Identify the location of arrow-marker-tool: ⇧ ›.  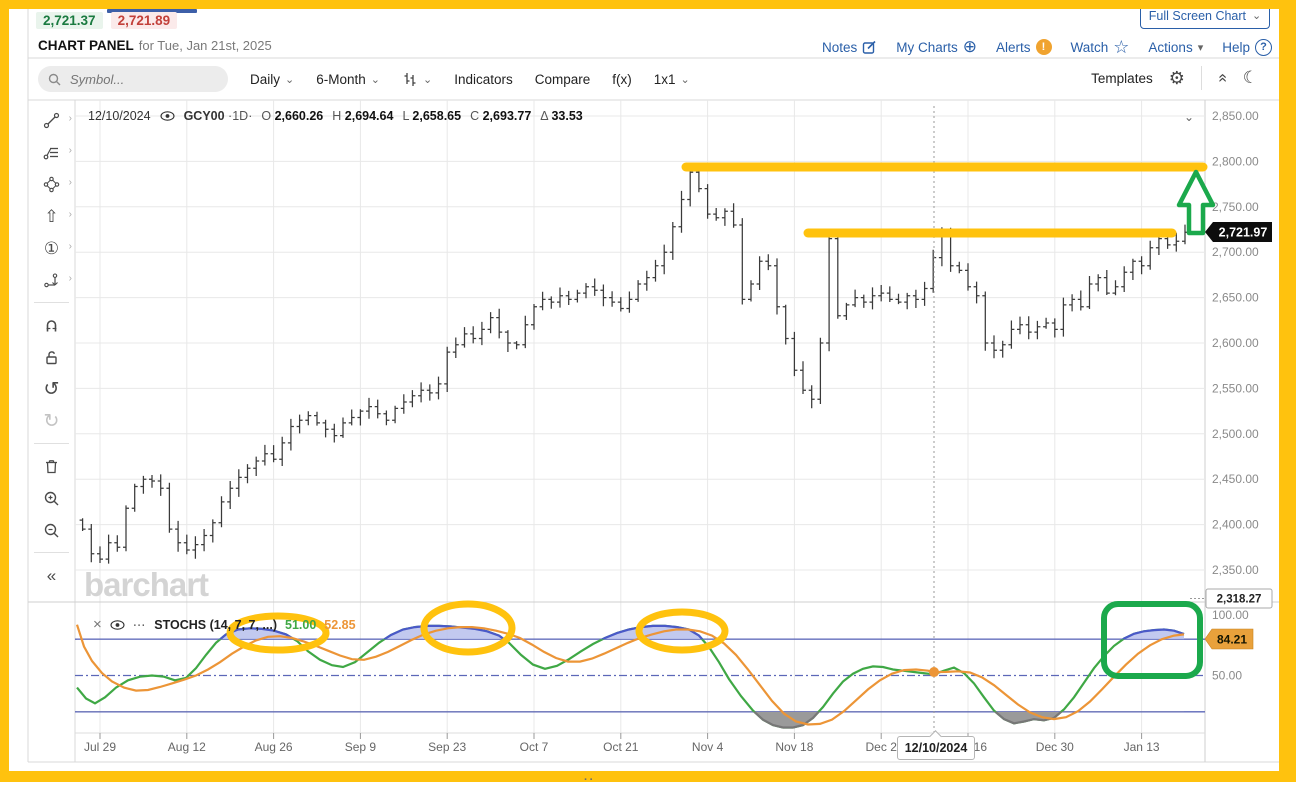
(51, 216).